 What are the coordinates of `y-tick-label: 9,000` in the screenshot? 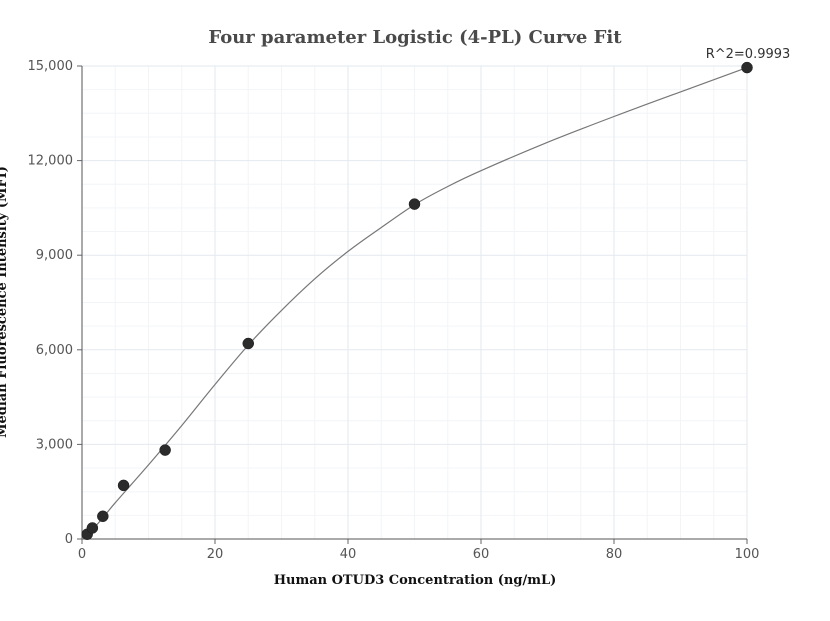 It's located at (54, 255).